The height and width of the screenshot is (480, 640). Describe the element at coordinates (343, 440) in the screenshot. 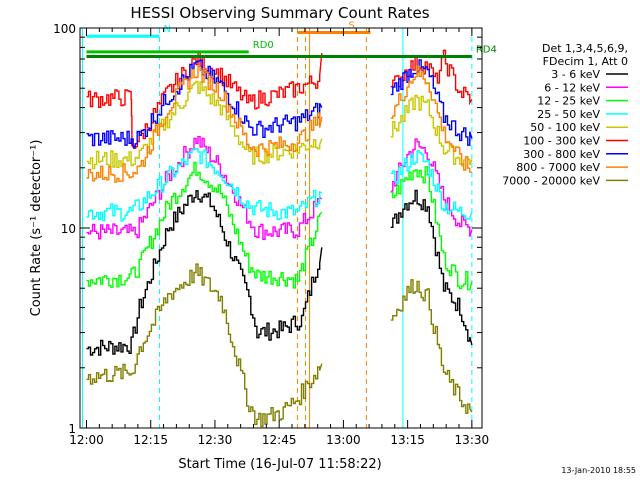

I see `x-tick-label-4: 13:00` at that location.